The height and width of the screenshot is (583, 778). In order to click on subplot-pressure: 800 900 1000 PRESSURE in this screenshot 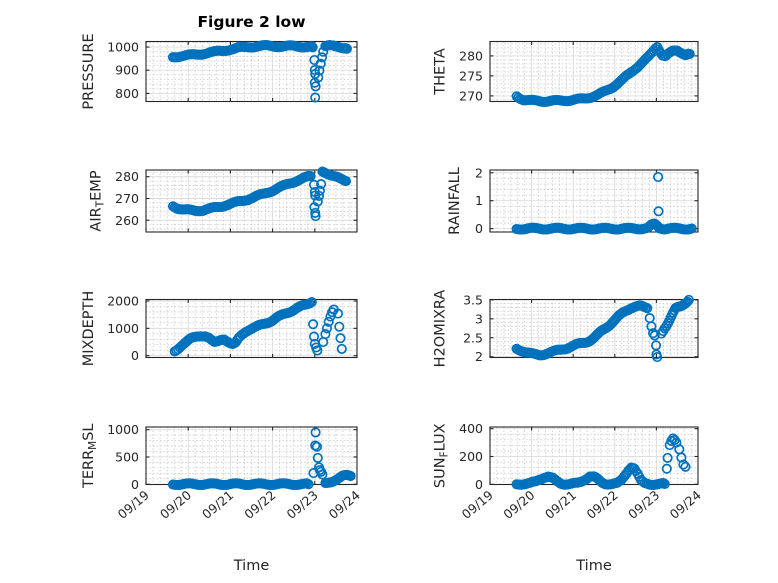, I will do `click(219, 71)`.